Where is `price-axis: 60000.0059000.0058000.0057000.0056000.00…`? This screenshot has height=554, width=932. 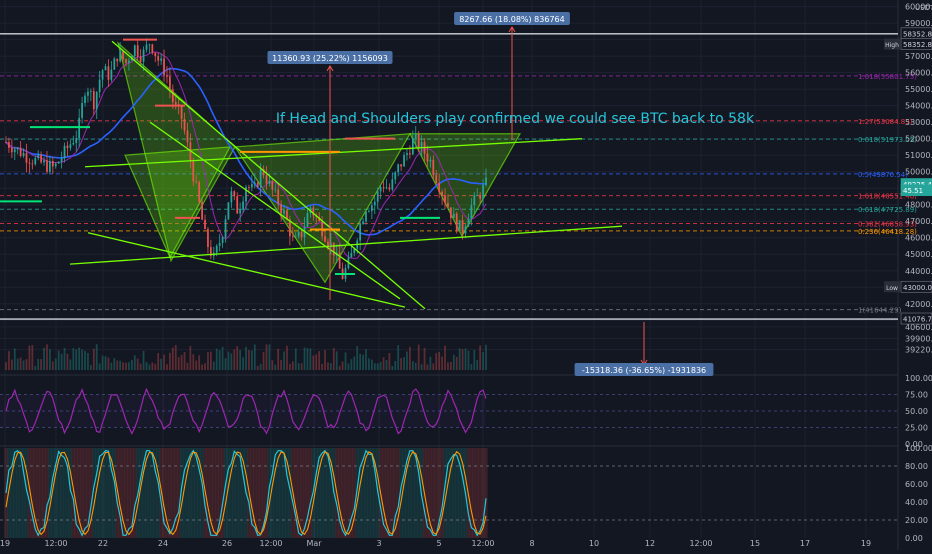 price-axis: 60000.0059000.0058000.0057000.0056000.00… is located at coordinates (918, 273).